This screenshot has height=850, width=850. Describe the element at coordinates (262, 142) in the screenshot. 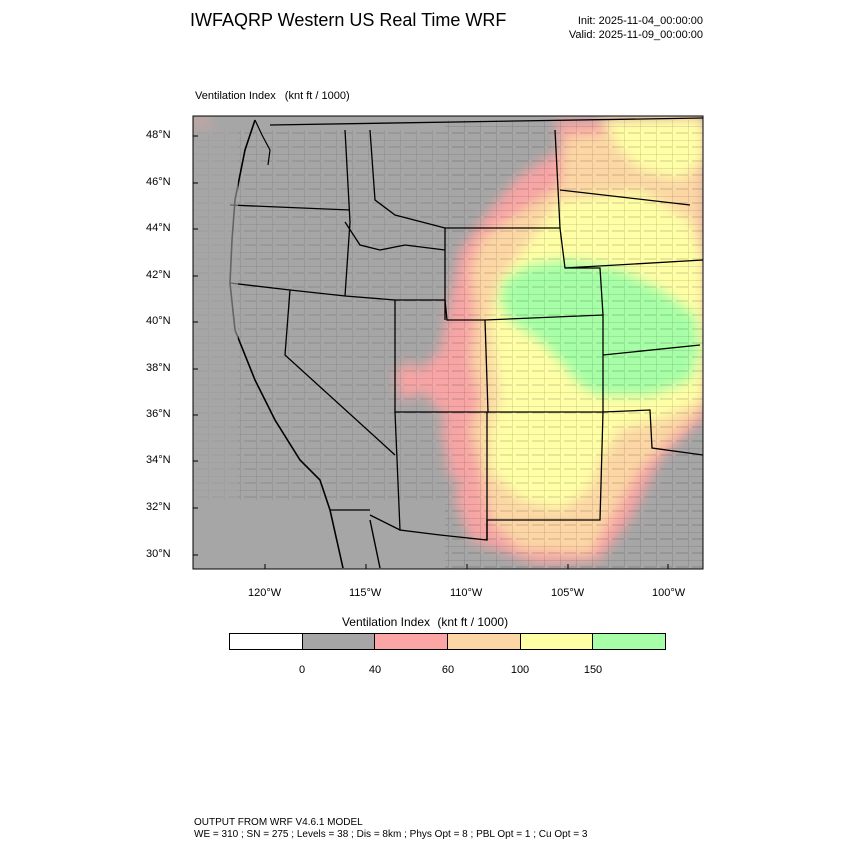

I see `puget-sound` at that location.